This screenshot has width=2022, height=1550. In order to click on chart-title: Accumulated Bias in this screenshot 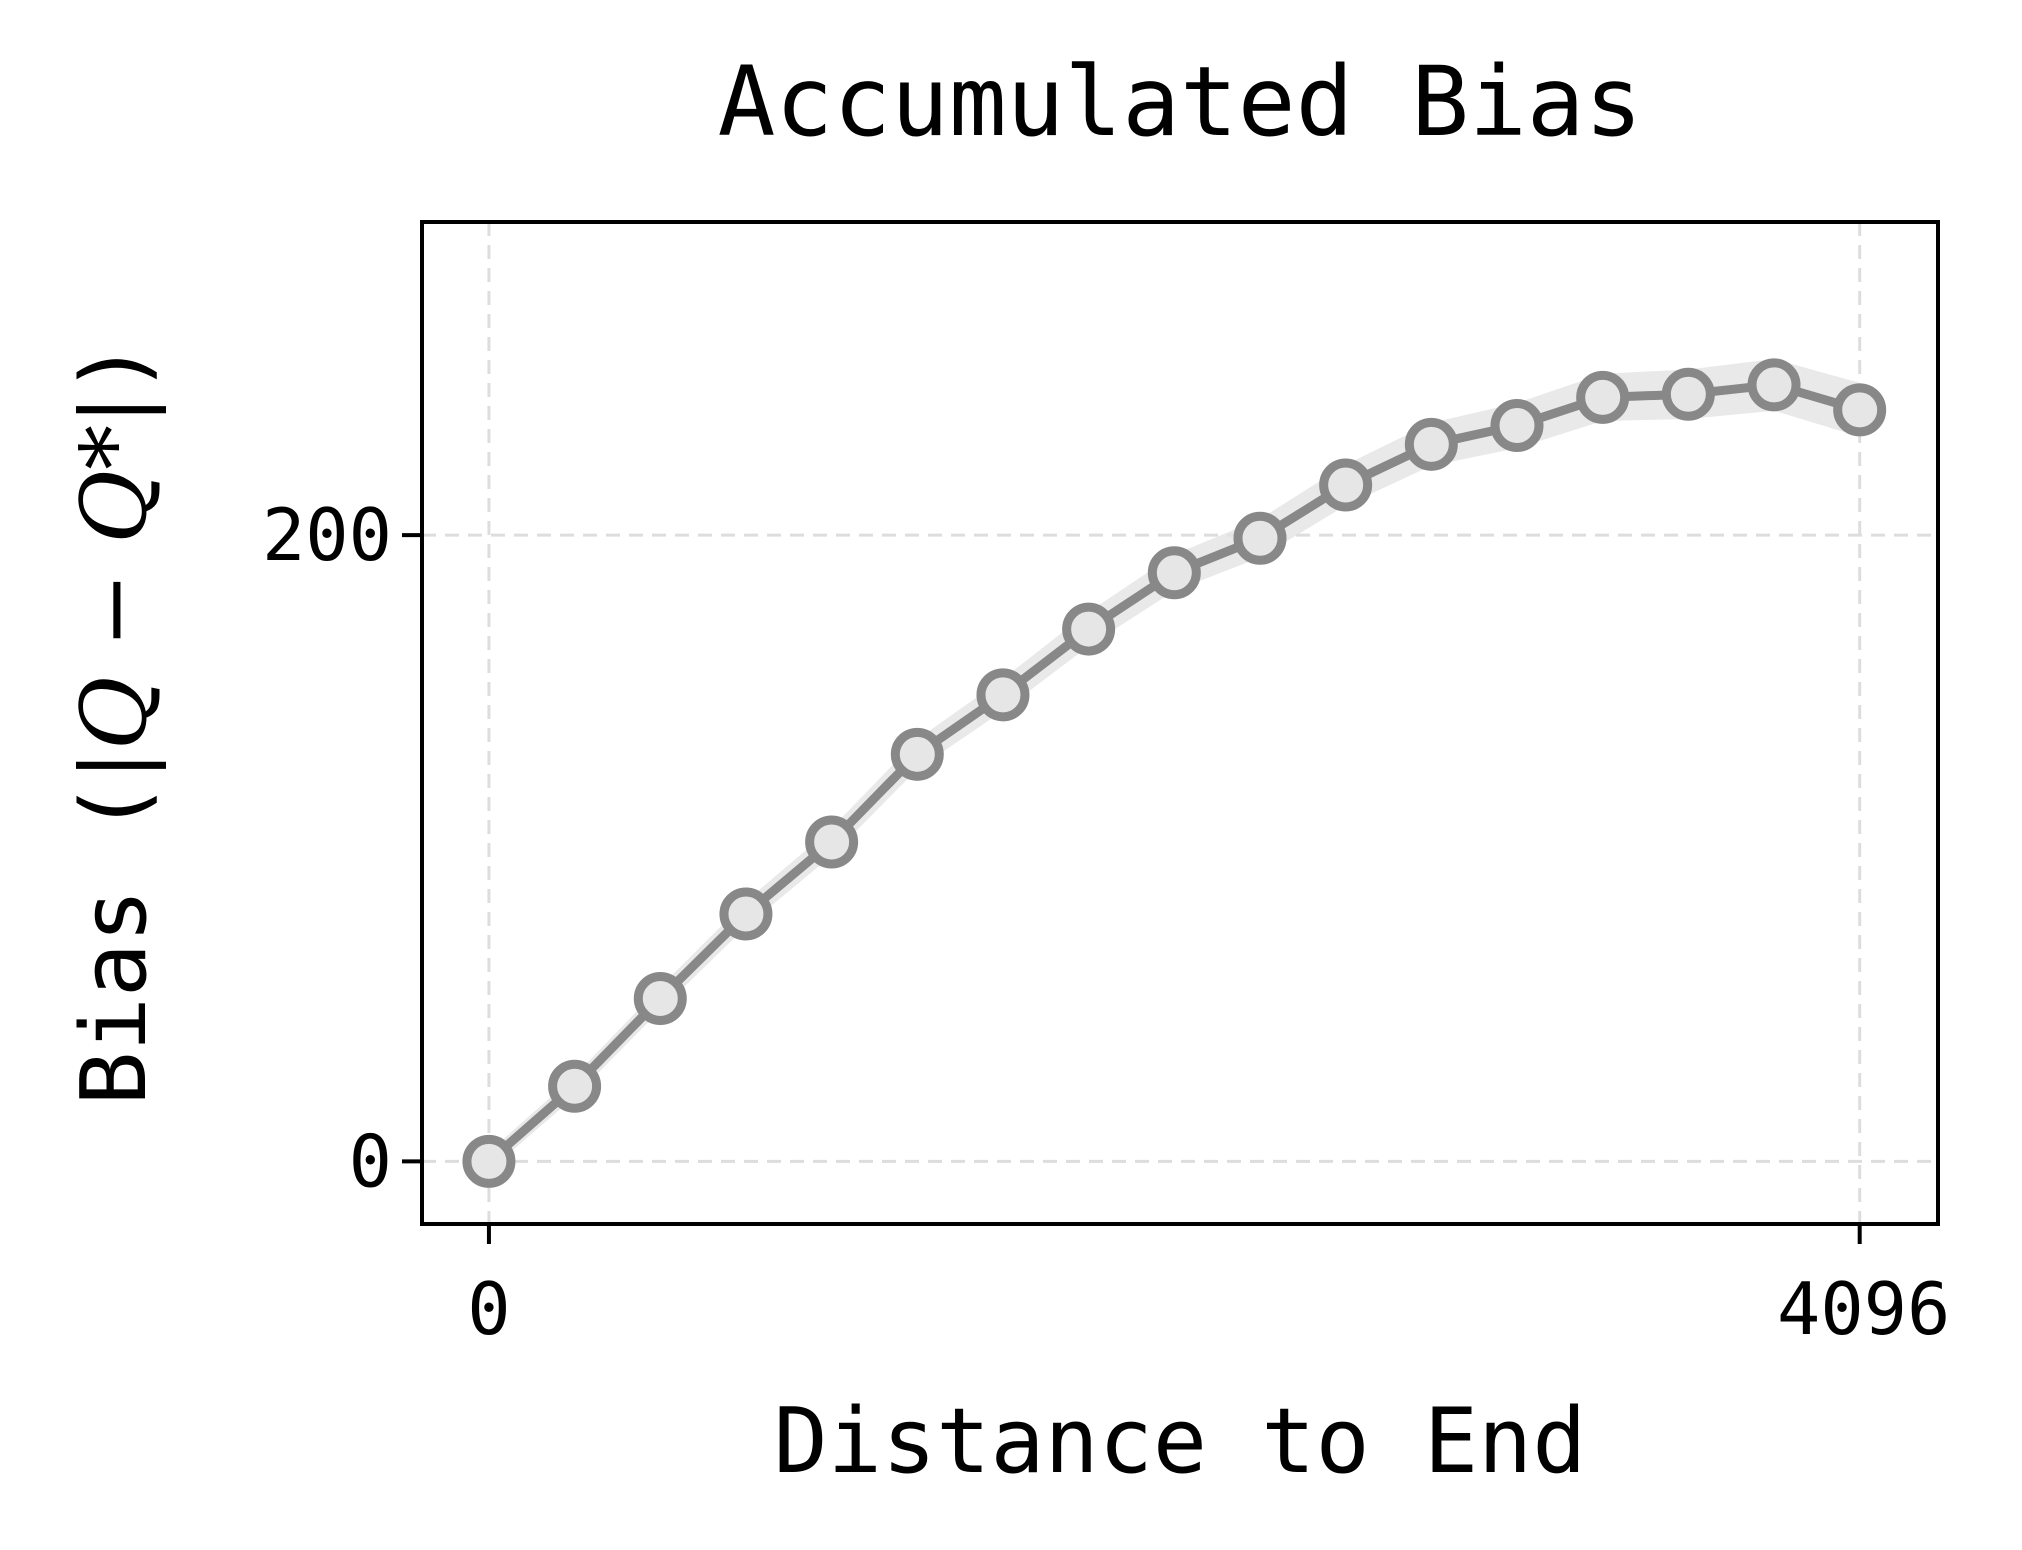, I will do `click(1180, 102)`.